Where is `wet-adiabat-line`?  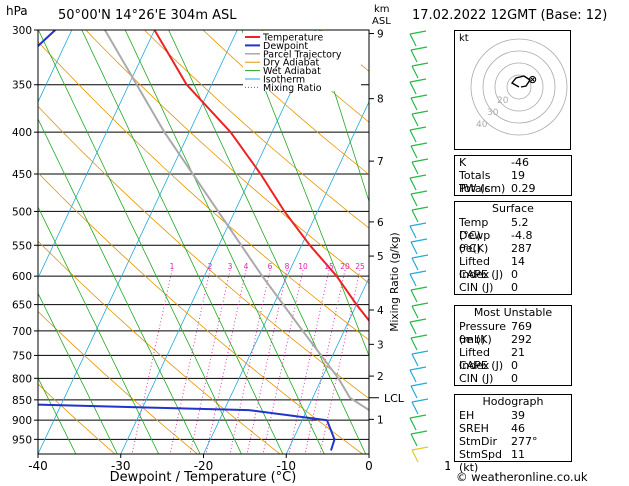 wet-adiabat-line is located at coordinates (57, 415).